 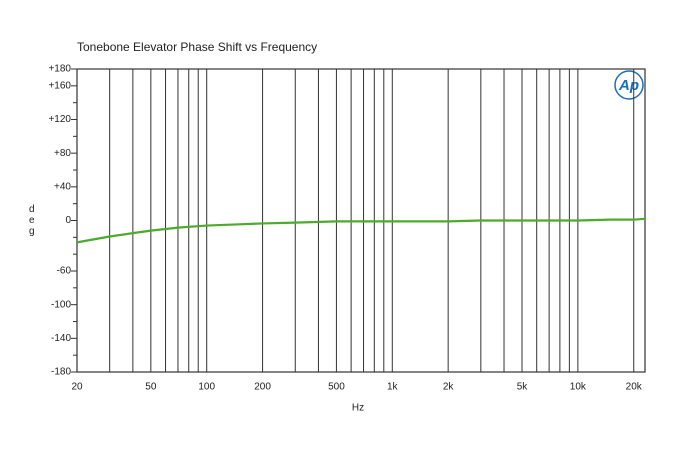 I want to click on y-tick-label: +180, so click(x=59, y=69).